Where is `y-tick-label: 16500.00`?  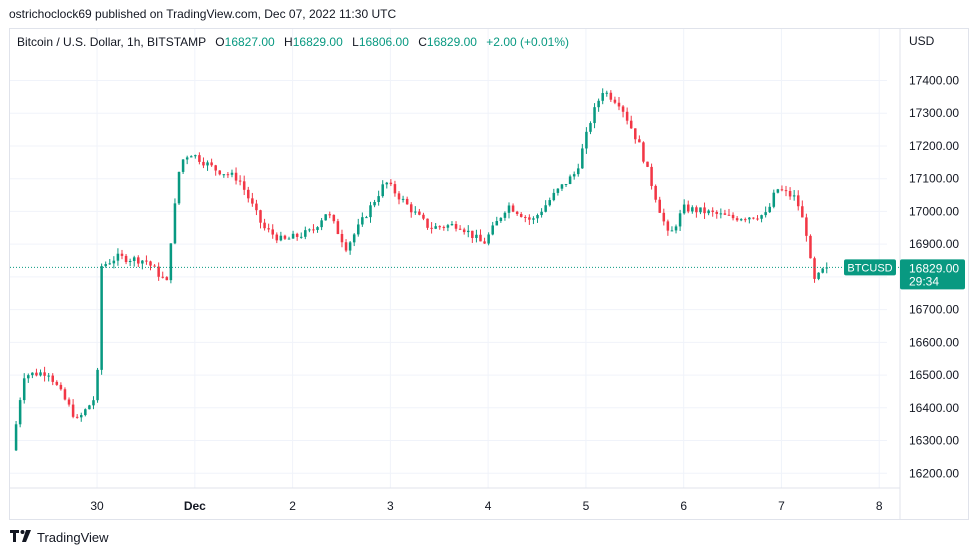 y-tick-label: 16500.00 is located at coordinates (934, 375).